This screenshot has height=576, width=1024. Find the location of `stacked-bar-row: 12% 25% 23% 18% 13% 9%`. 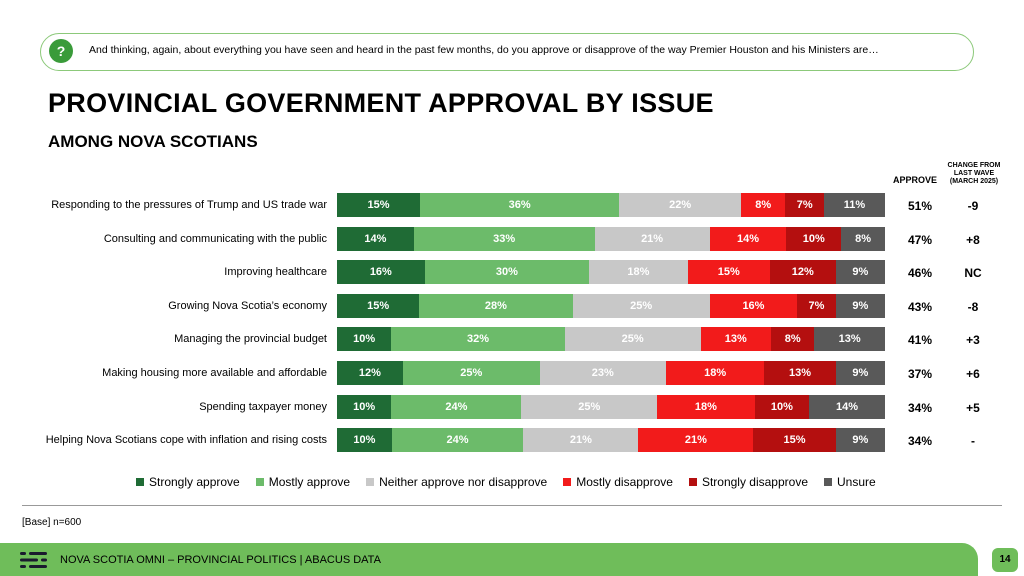

stacked-bar-row: 12% 25% 23% 18% 13% 9% is located at coordinates (611, 373).